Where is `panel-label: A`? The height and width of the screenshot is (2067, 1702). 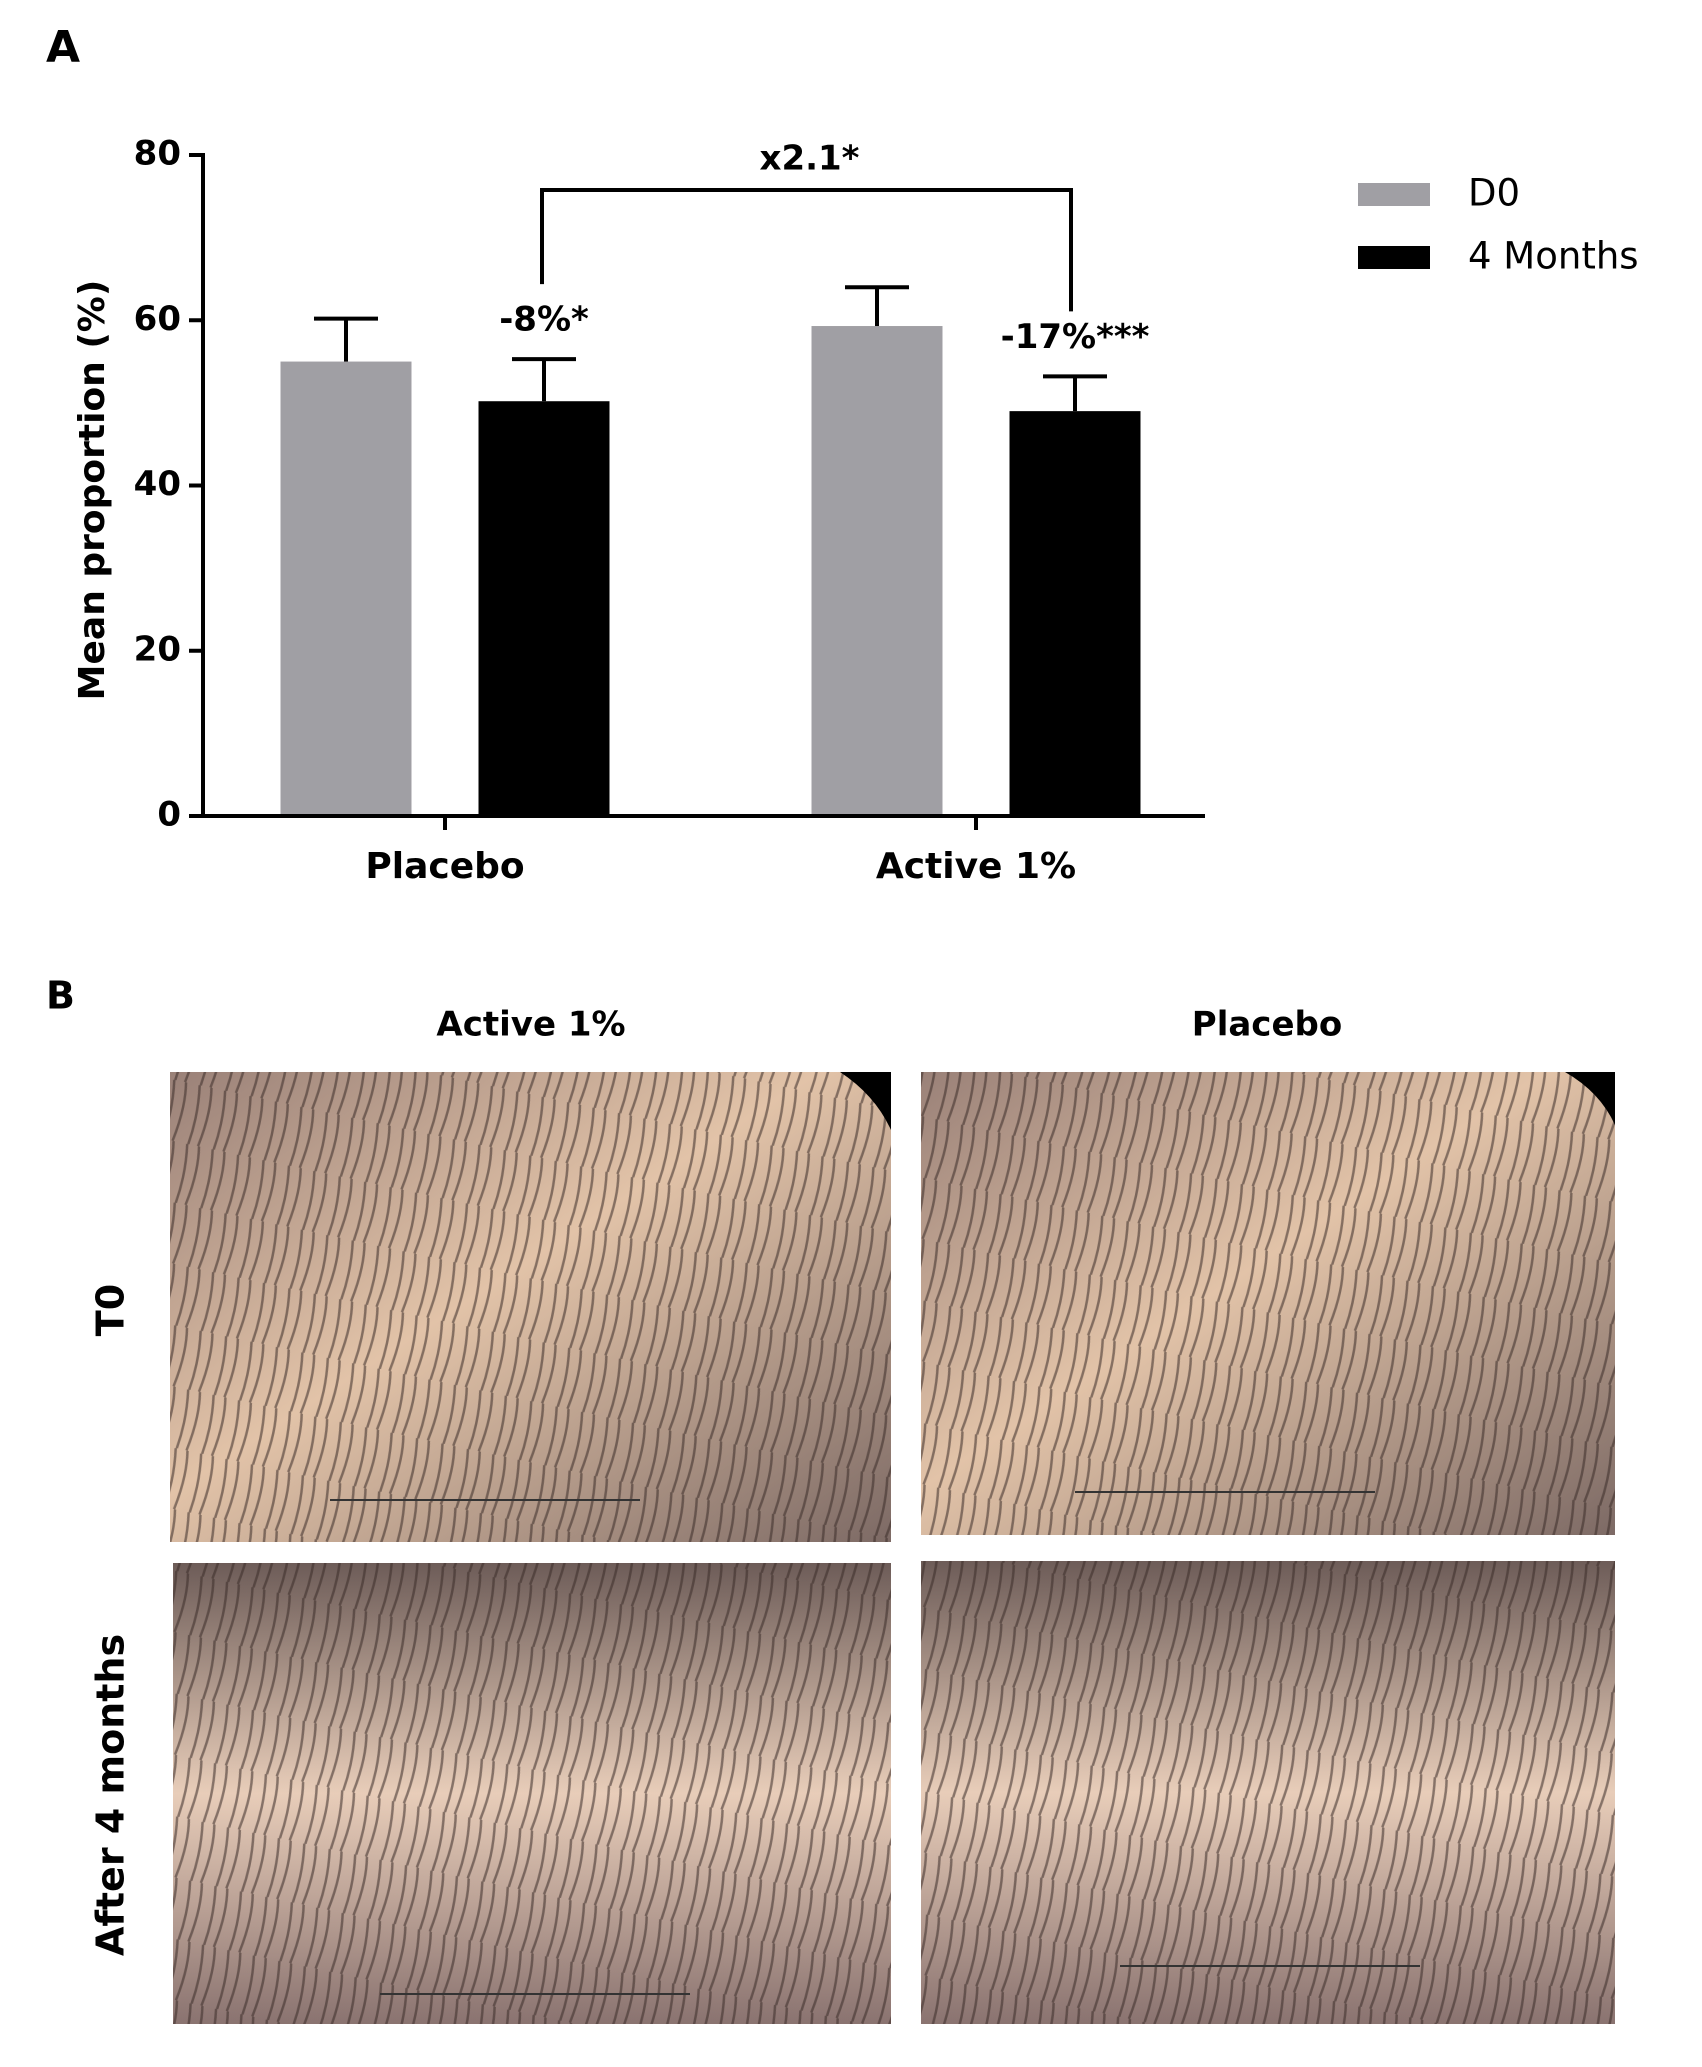
panel-label: A is located at coordinates (63, 47).